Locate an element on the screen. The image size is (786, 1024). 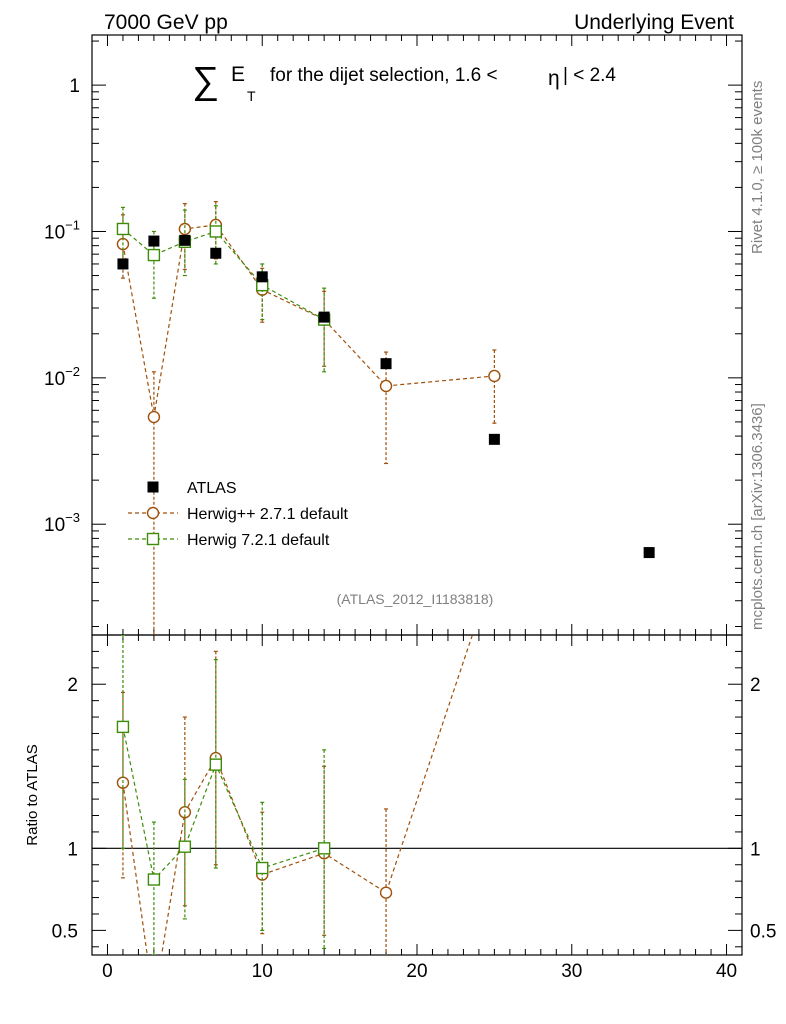
ratio-y-tick-label-right: 0.5 is located at coordinates (763, 931).